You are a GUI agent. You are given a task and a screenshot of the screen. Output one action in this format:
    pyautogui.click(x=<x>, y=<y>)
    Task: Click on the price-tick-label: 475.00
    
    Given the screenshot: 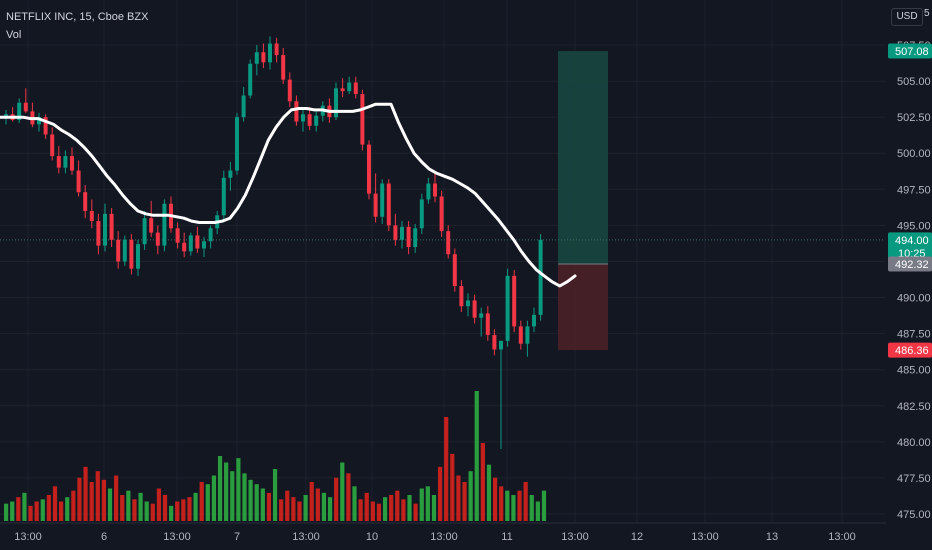 What is the action you would take?
    pyautogui.click(x=914, y=515)
    